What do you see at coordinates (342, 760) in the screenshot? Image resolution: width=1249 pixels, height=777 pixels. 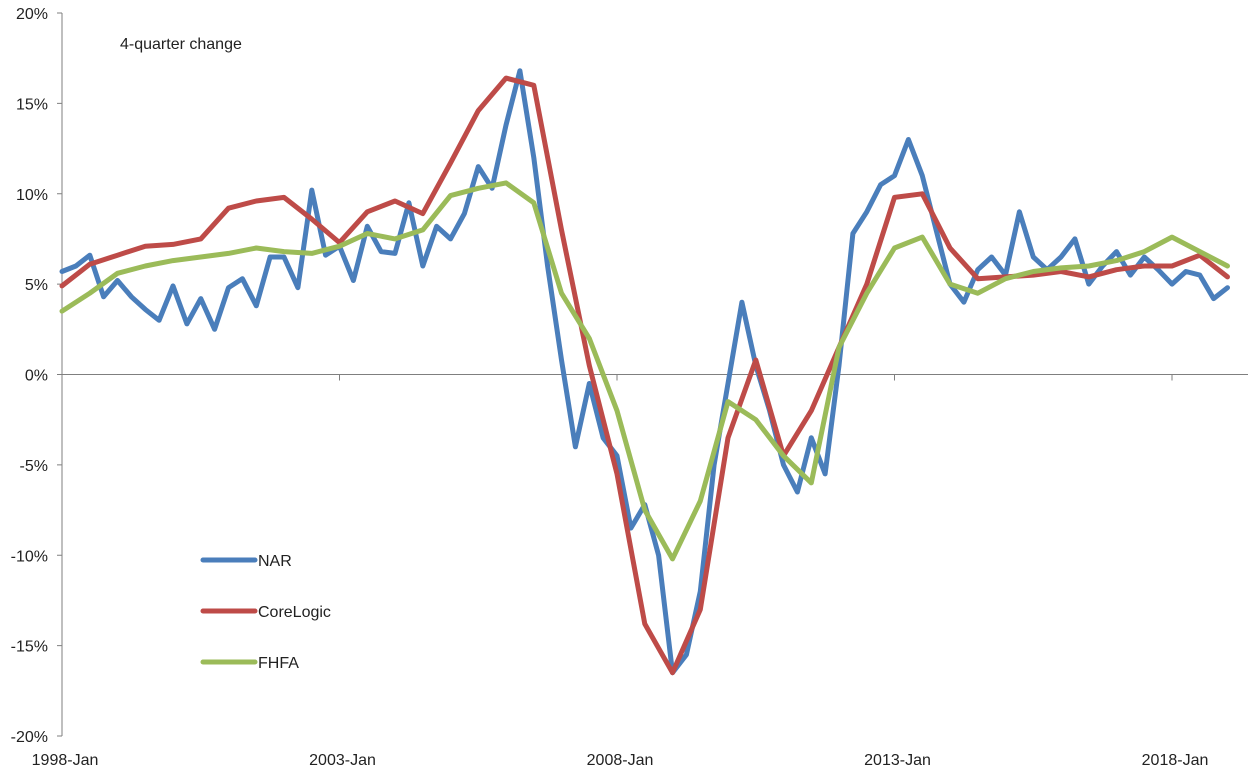 I see `x-tick-label: 2003-Jan` at bounding box center [342, 760].